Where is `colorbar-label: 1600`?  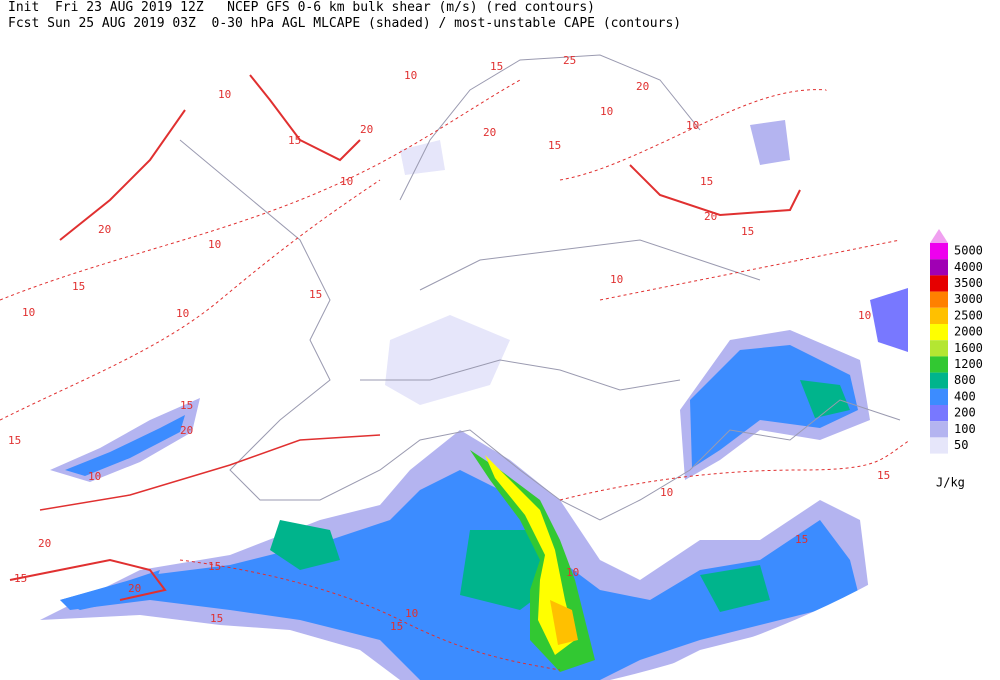
colorbar-label: 1600 is located at coordinates (968, 348).